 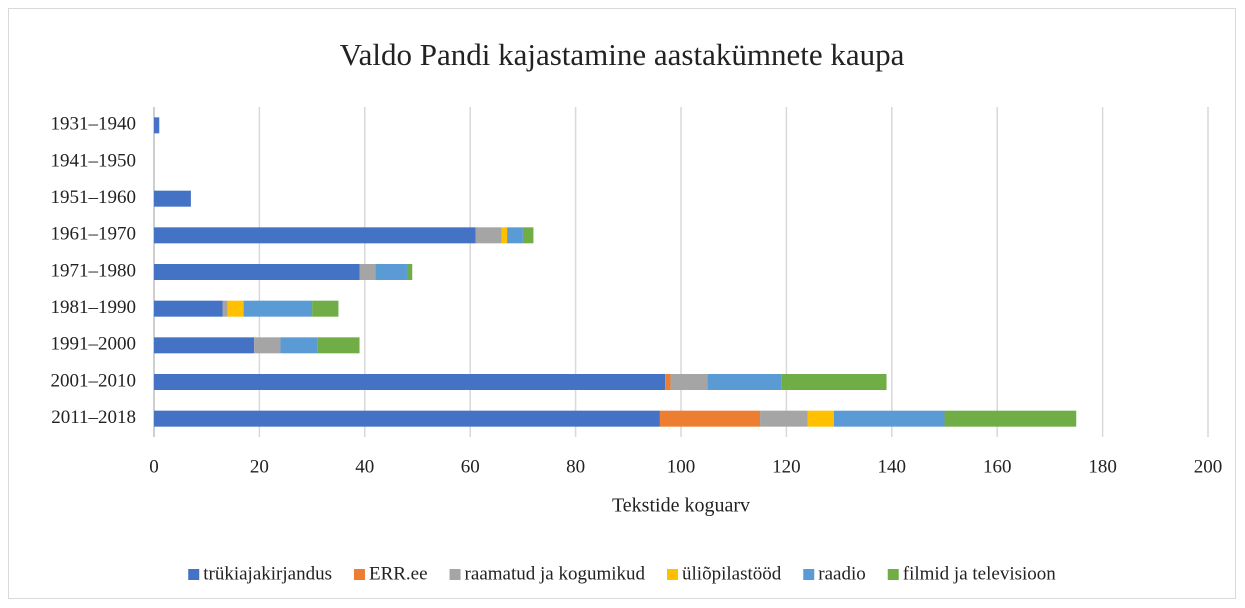 I want to click on legend-label: raadio, so click(x=841, y=573).